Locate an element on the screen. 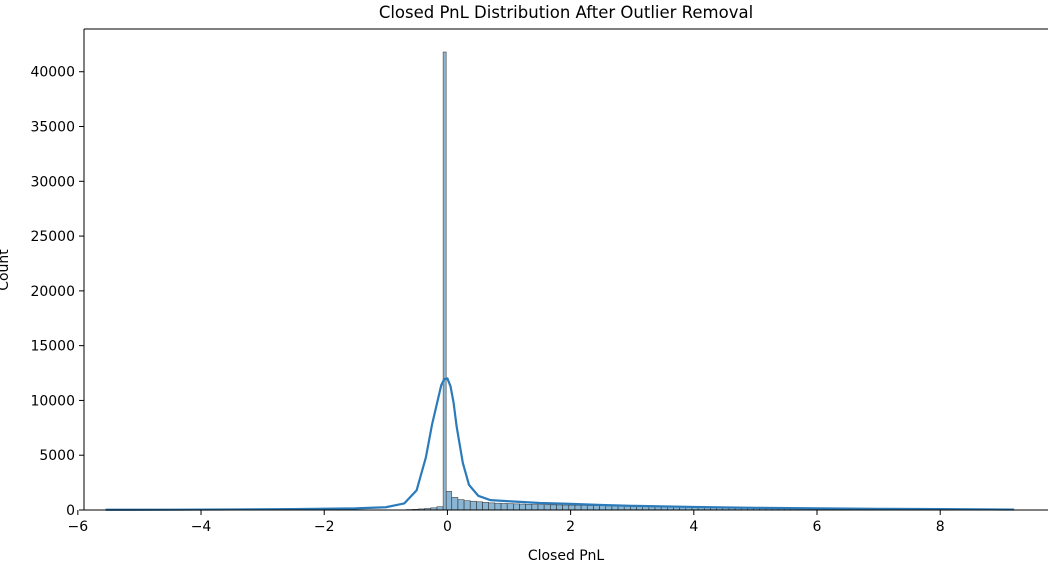 The height and width of the screenshot is (568, 1048). x-tick-label: 0 is located at coordinates (447, 527).